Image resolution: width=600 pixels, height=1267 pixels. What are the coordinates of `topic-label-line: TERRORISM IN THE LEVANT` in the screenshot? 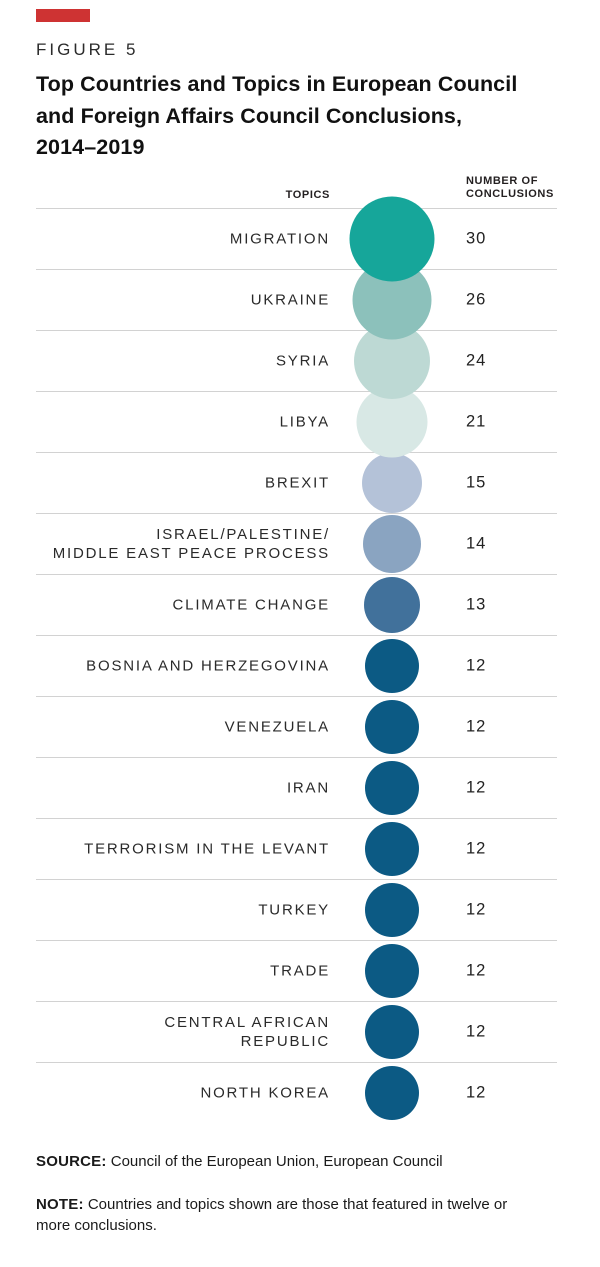 It's located at (207, 849).